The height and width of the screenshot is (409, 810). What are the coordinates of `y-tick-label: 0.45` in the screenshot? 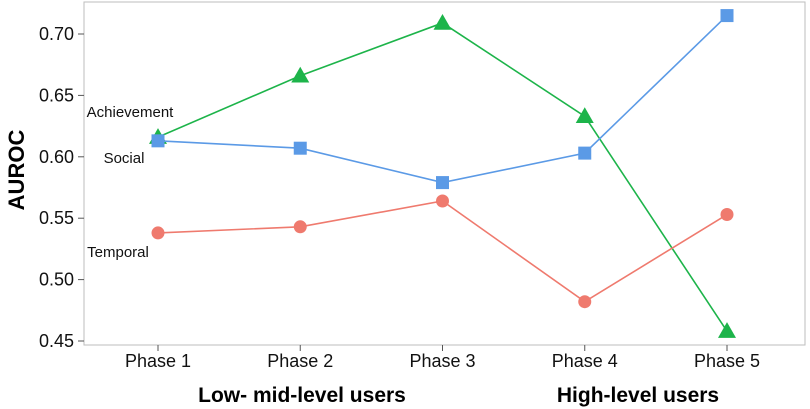 It's located at (56, 341).